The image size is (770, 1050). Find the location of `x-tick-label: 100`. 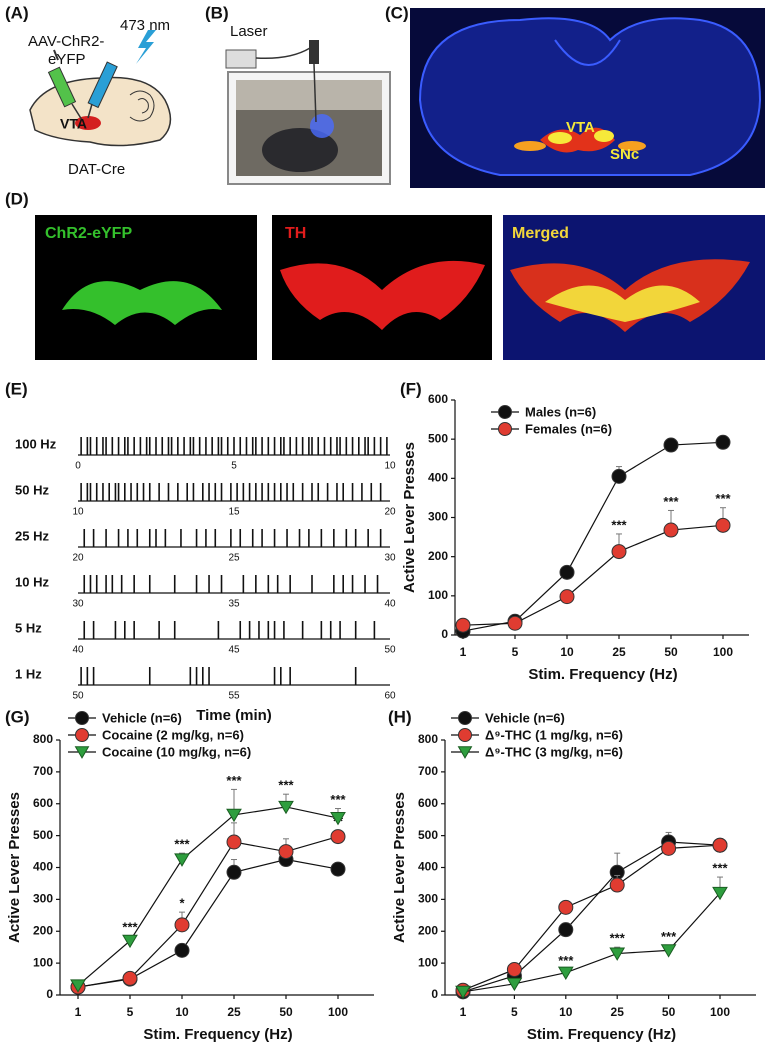

x-tick-label: 100 is located at coordinates (338, 1012).